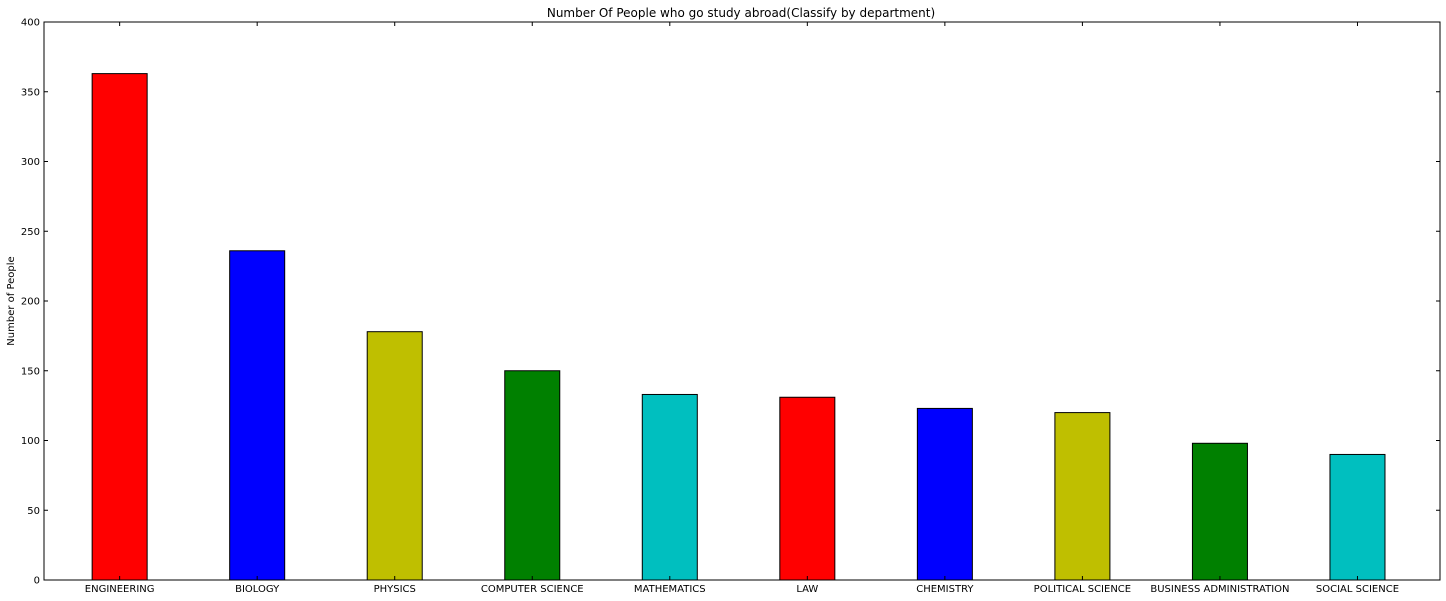 This screenshot has width=1446, height=601. I want to click on x-tick-label: BIOLOGY, so click(257, 589).